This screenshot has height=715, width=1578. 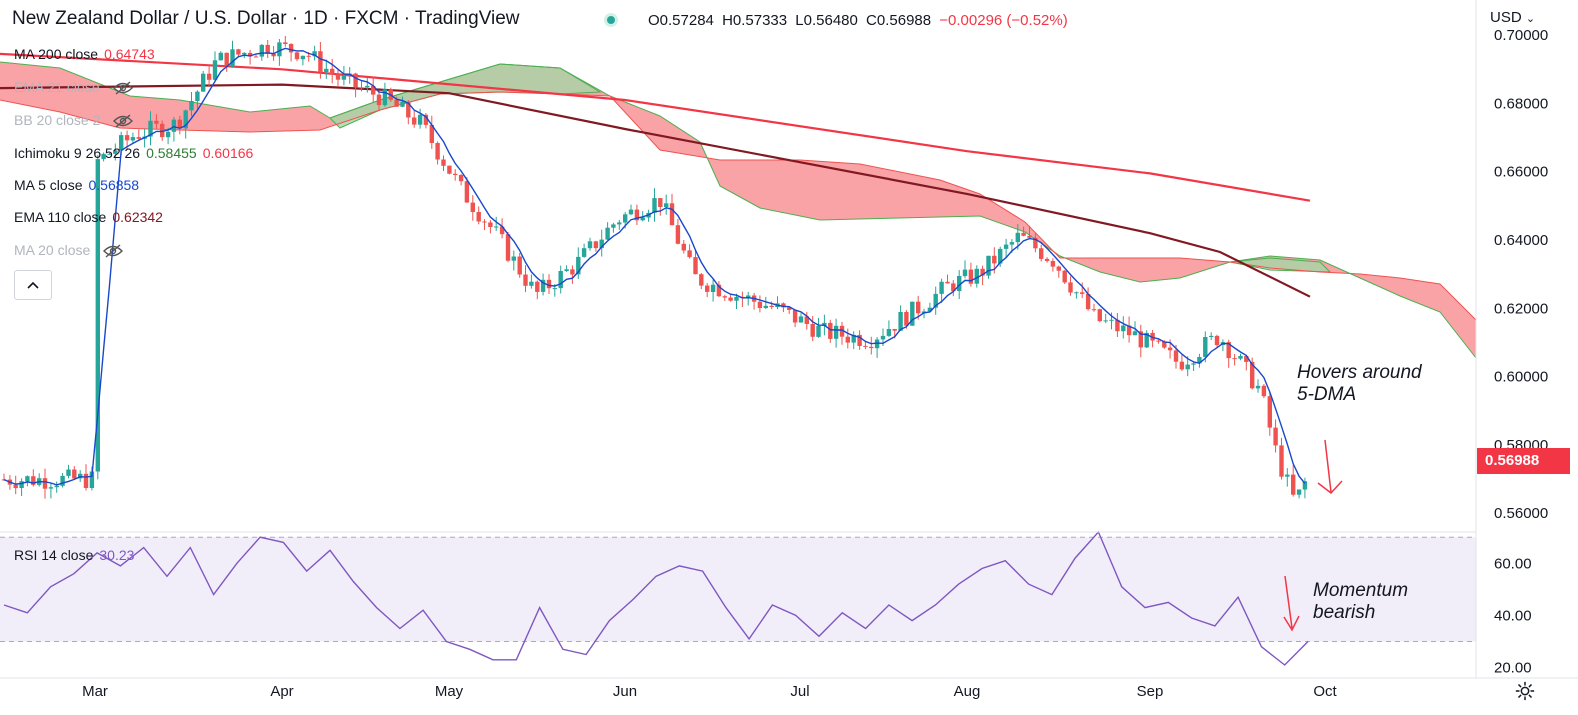 What do you see at coordinates (77, 153) in the screenshot?
I see `legend-label: Ichimoku 9 26 52 26` at bounding box center [77, 153].